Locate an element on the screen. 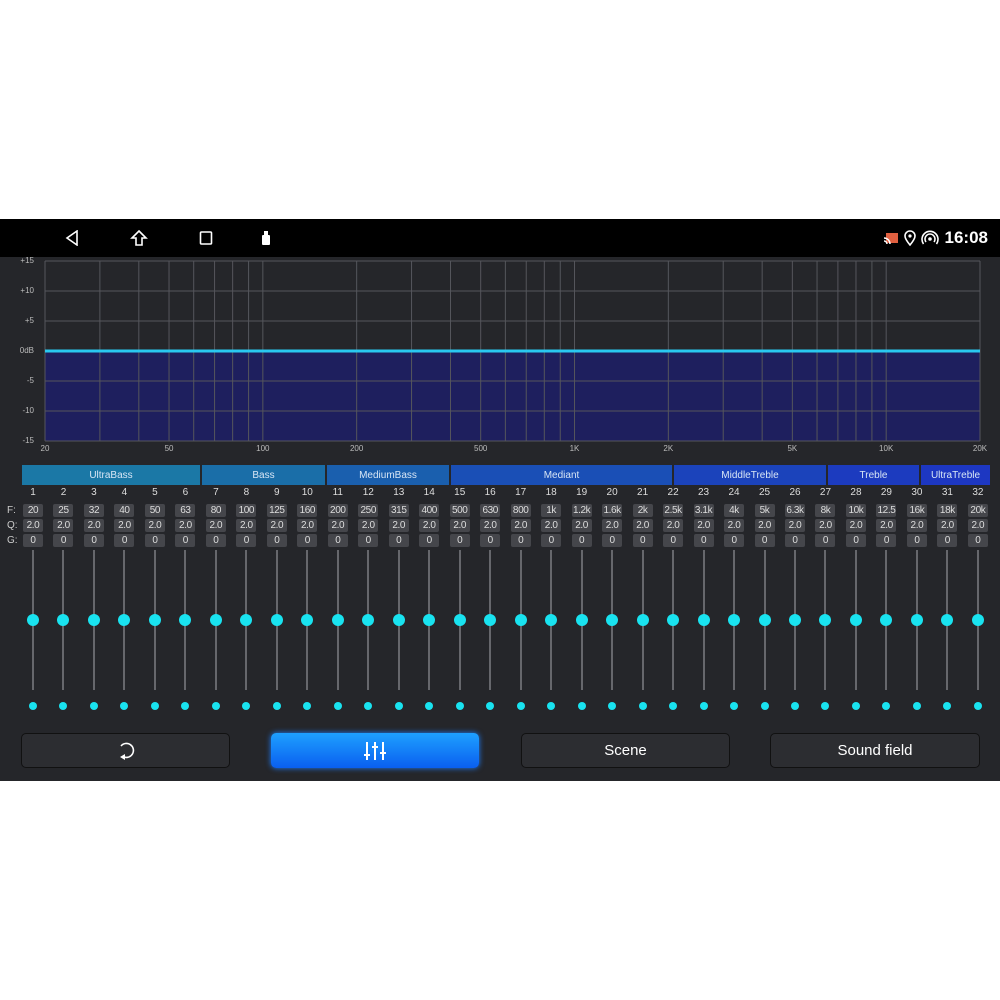  freq-value: 5k is located at coordinates (764, 510).